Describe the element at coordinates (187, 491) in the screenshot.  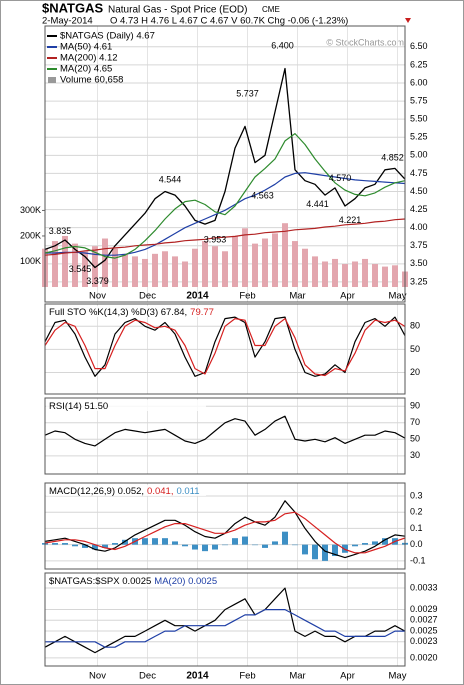
I see `legend-entry: 0.011` at that location.